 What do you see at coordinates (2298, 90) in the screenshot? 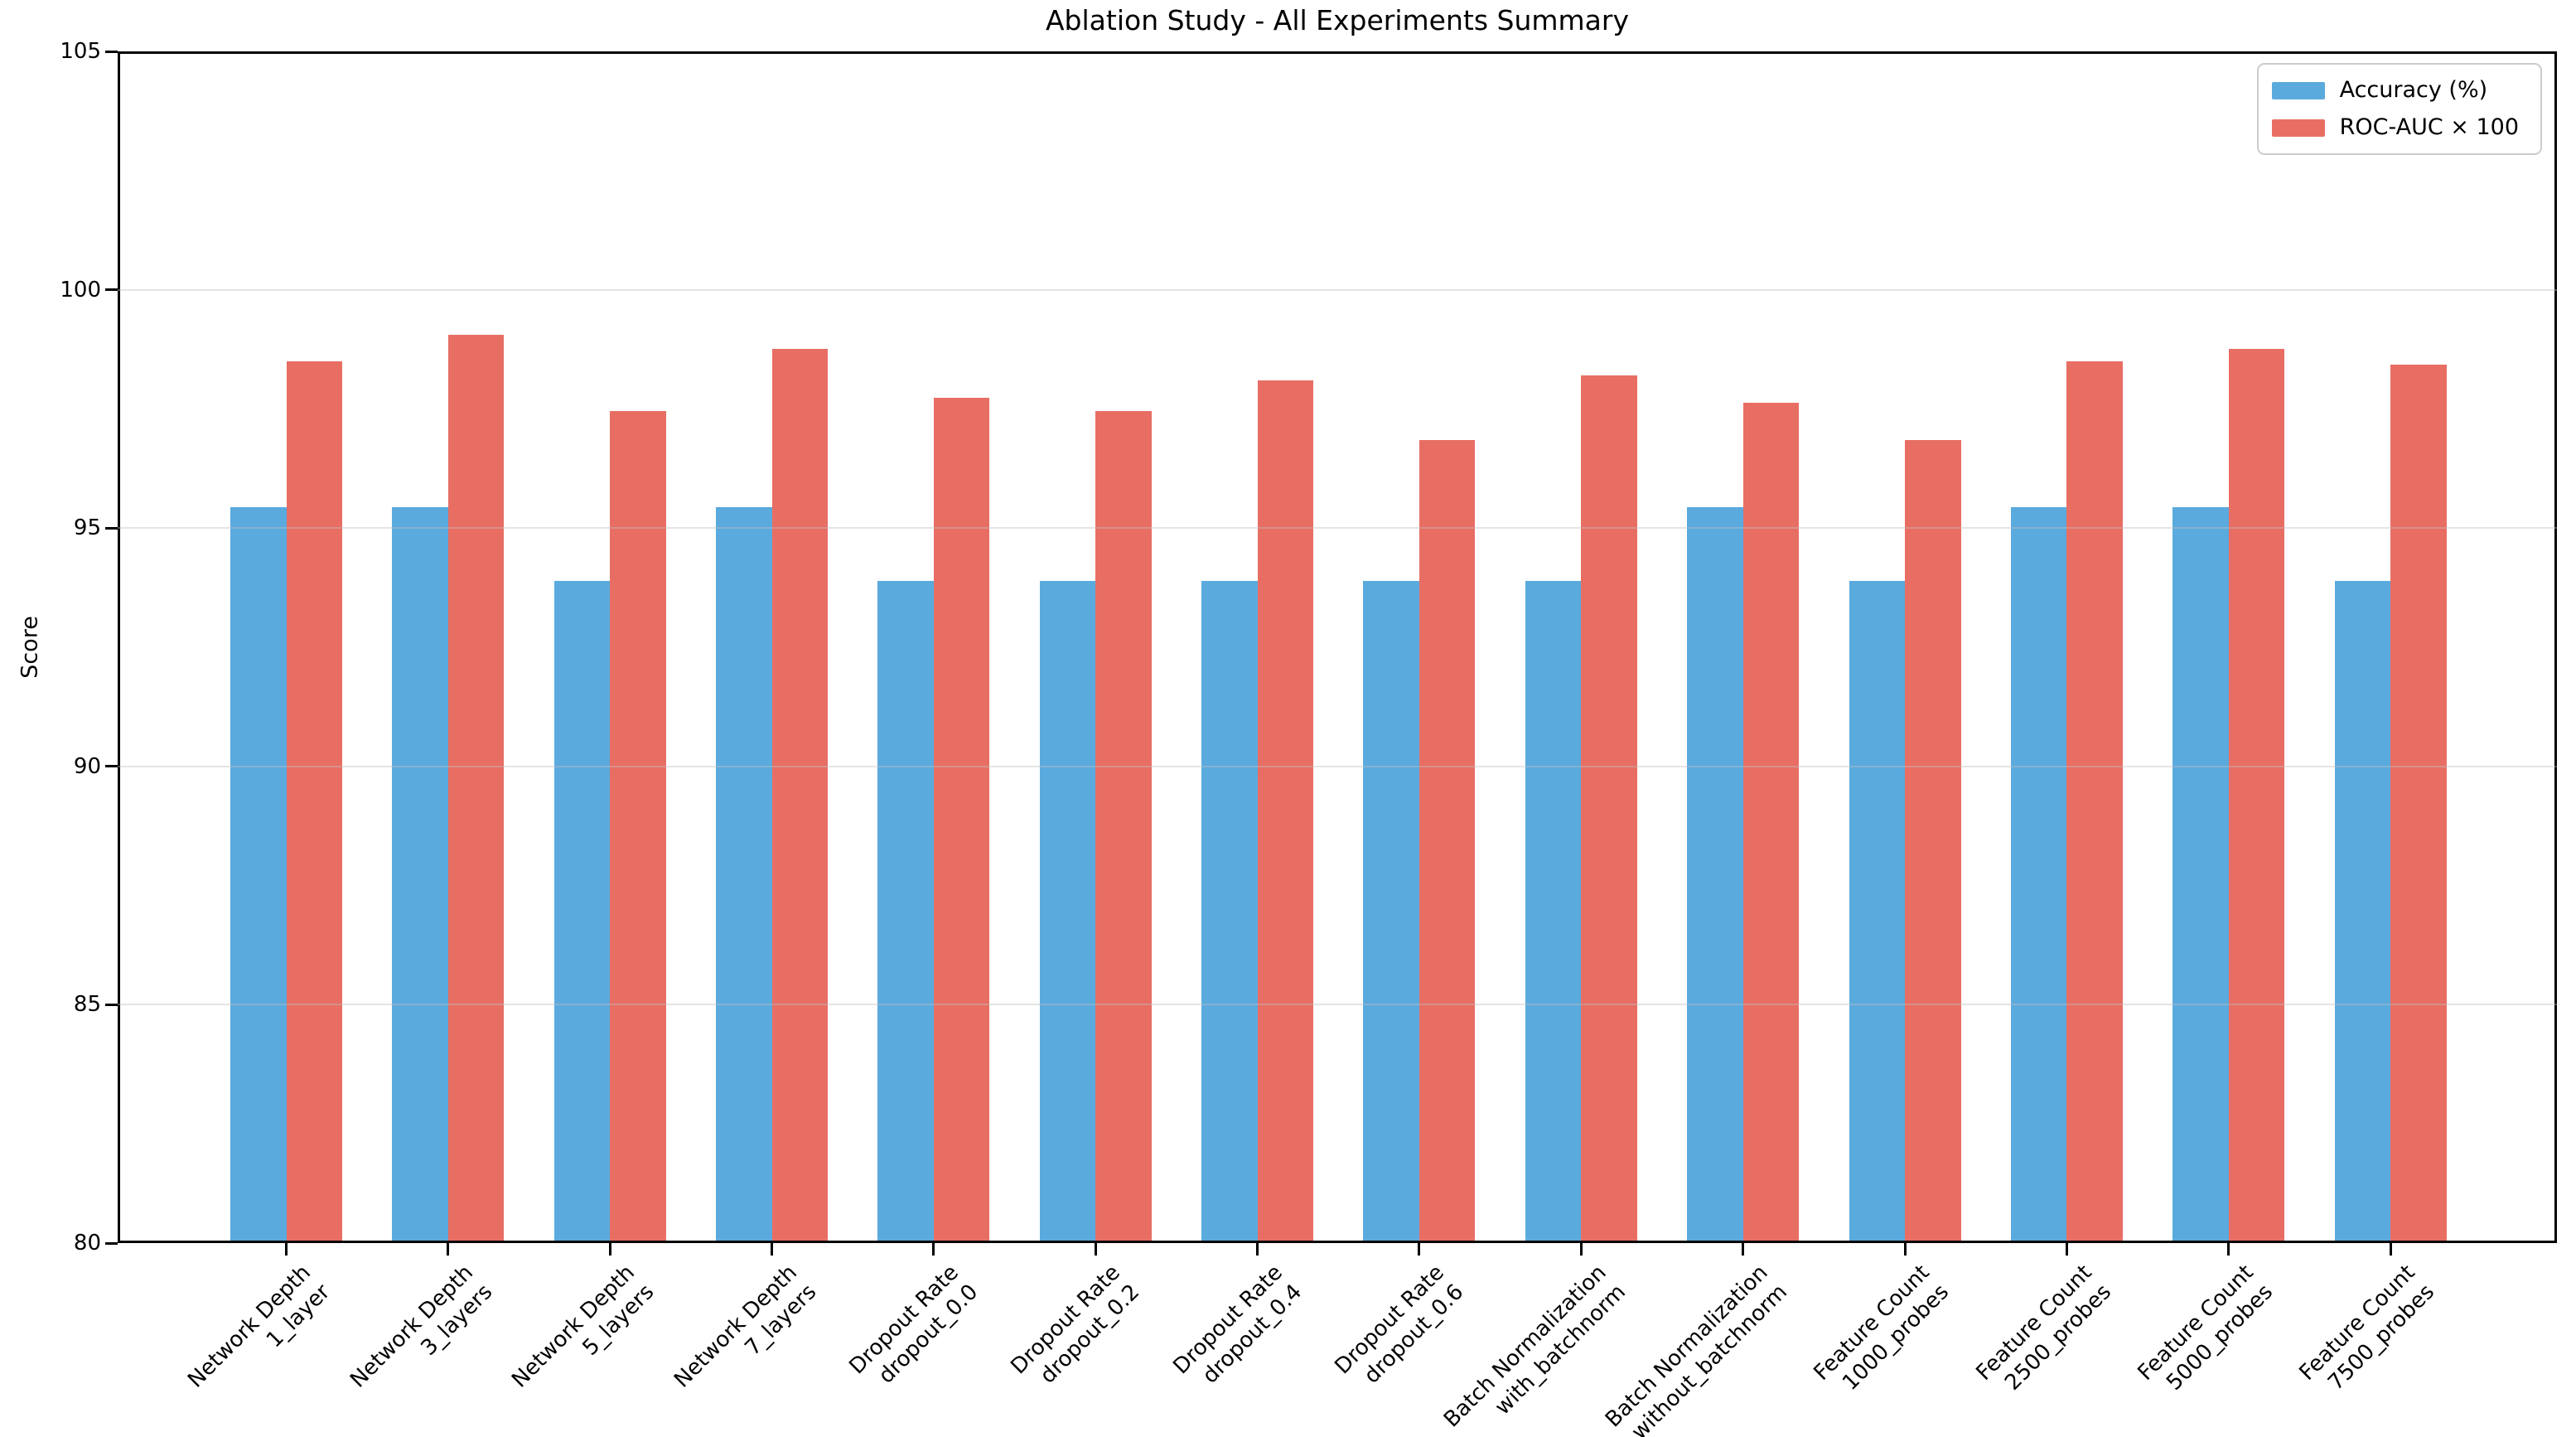
I see `legend-swatch-accuracy` at bounding box center [2298, 90].